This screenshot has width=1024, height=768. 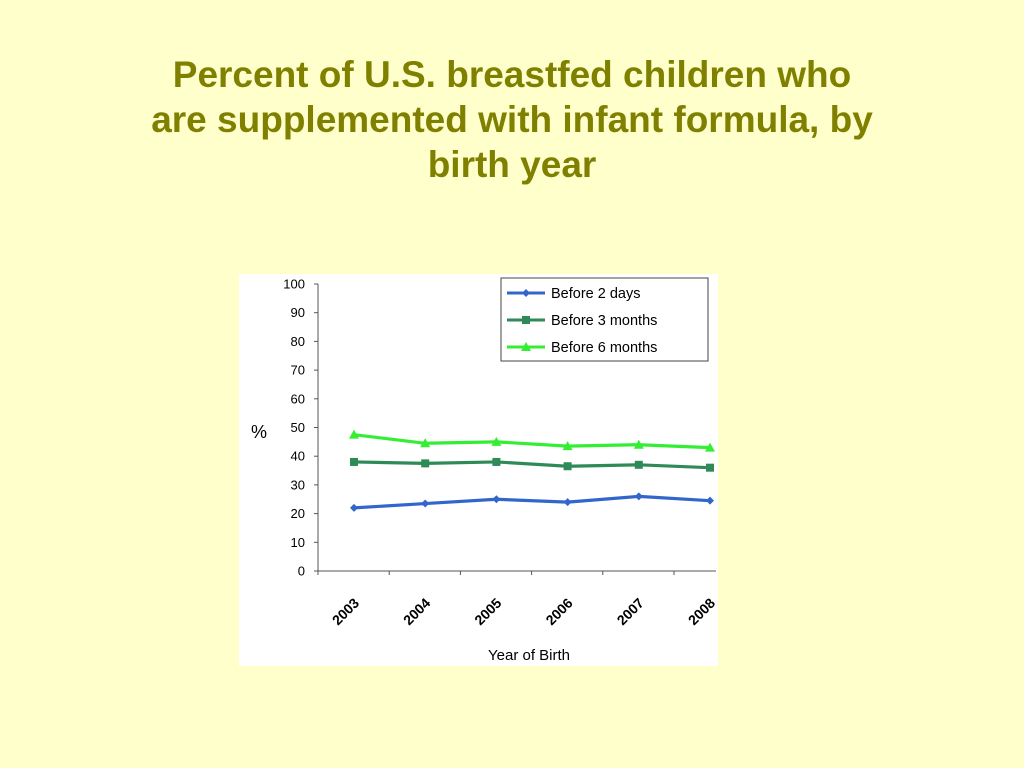 I want to click on x-tick-label: 2007, so click(x=630, y=611).